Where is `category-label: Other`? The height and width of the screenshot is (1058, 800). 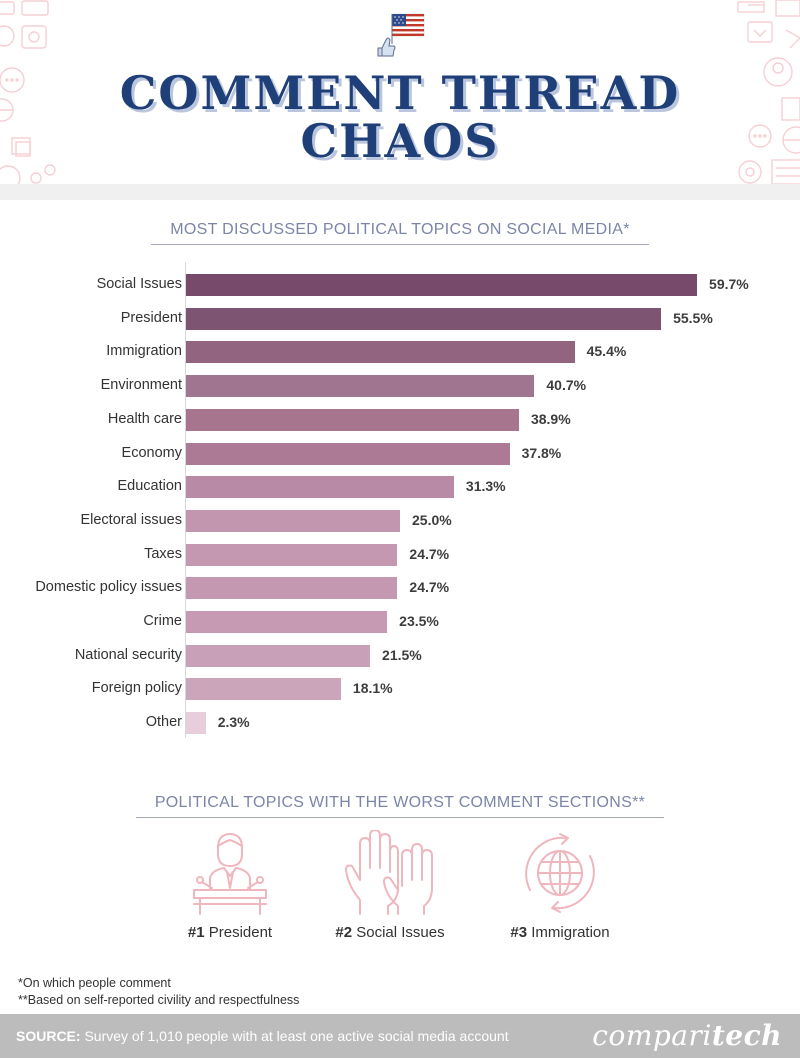
category-label: Other is located at coordinates (163, 722).